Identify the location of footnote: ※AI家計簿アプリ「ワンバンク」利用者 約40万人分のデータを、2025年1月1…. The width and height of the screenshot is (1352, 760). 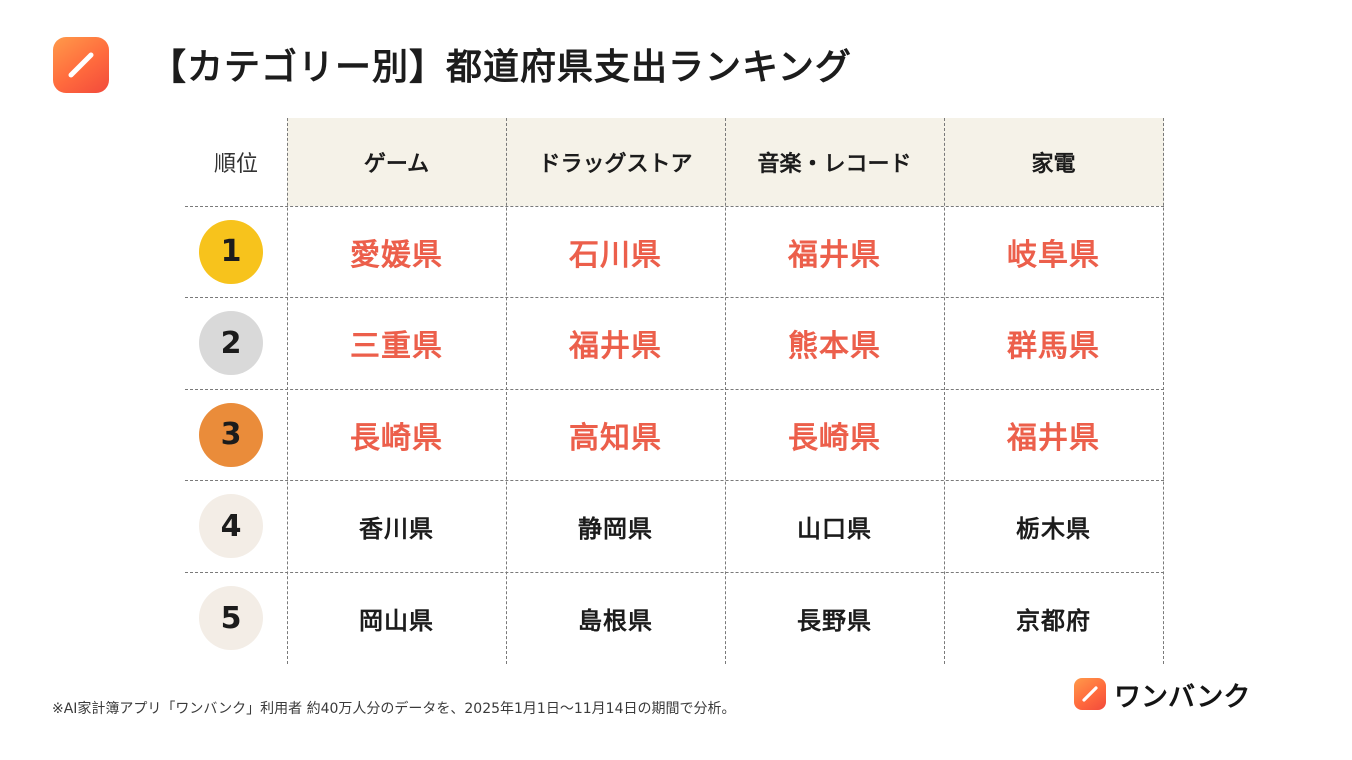
(394, 709).